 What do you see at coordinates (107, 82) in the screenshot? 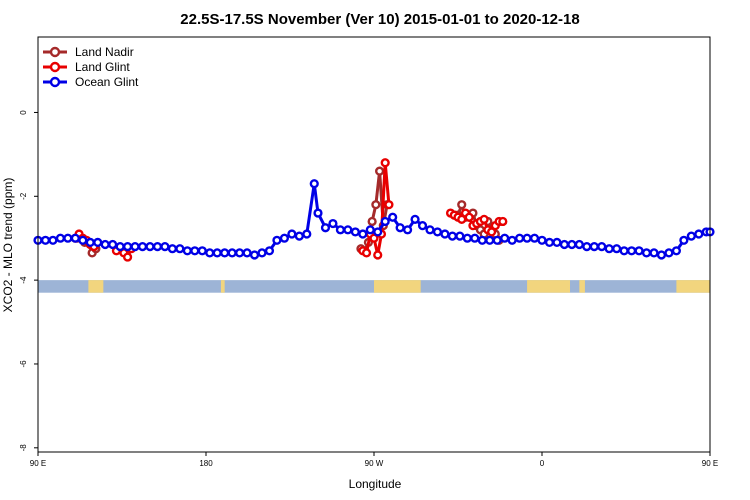
I see `legend-label: Ocean Glint` at bounding box center [107, 82].